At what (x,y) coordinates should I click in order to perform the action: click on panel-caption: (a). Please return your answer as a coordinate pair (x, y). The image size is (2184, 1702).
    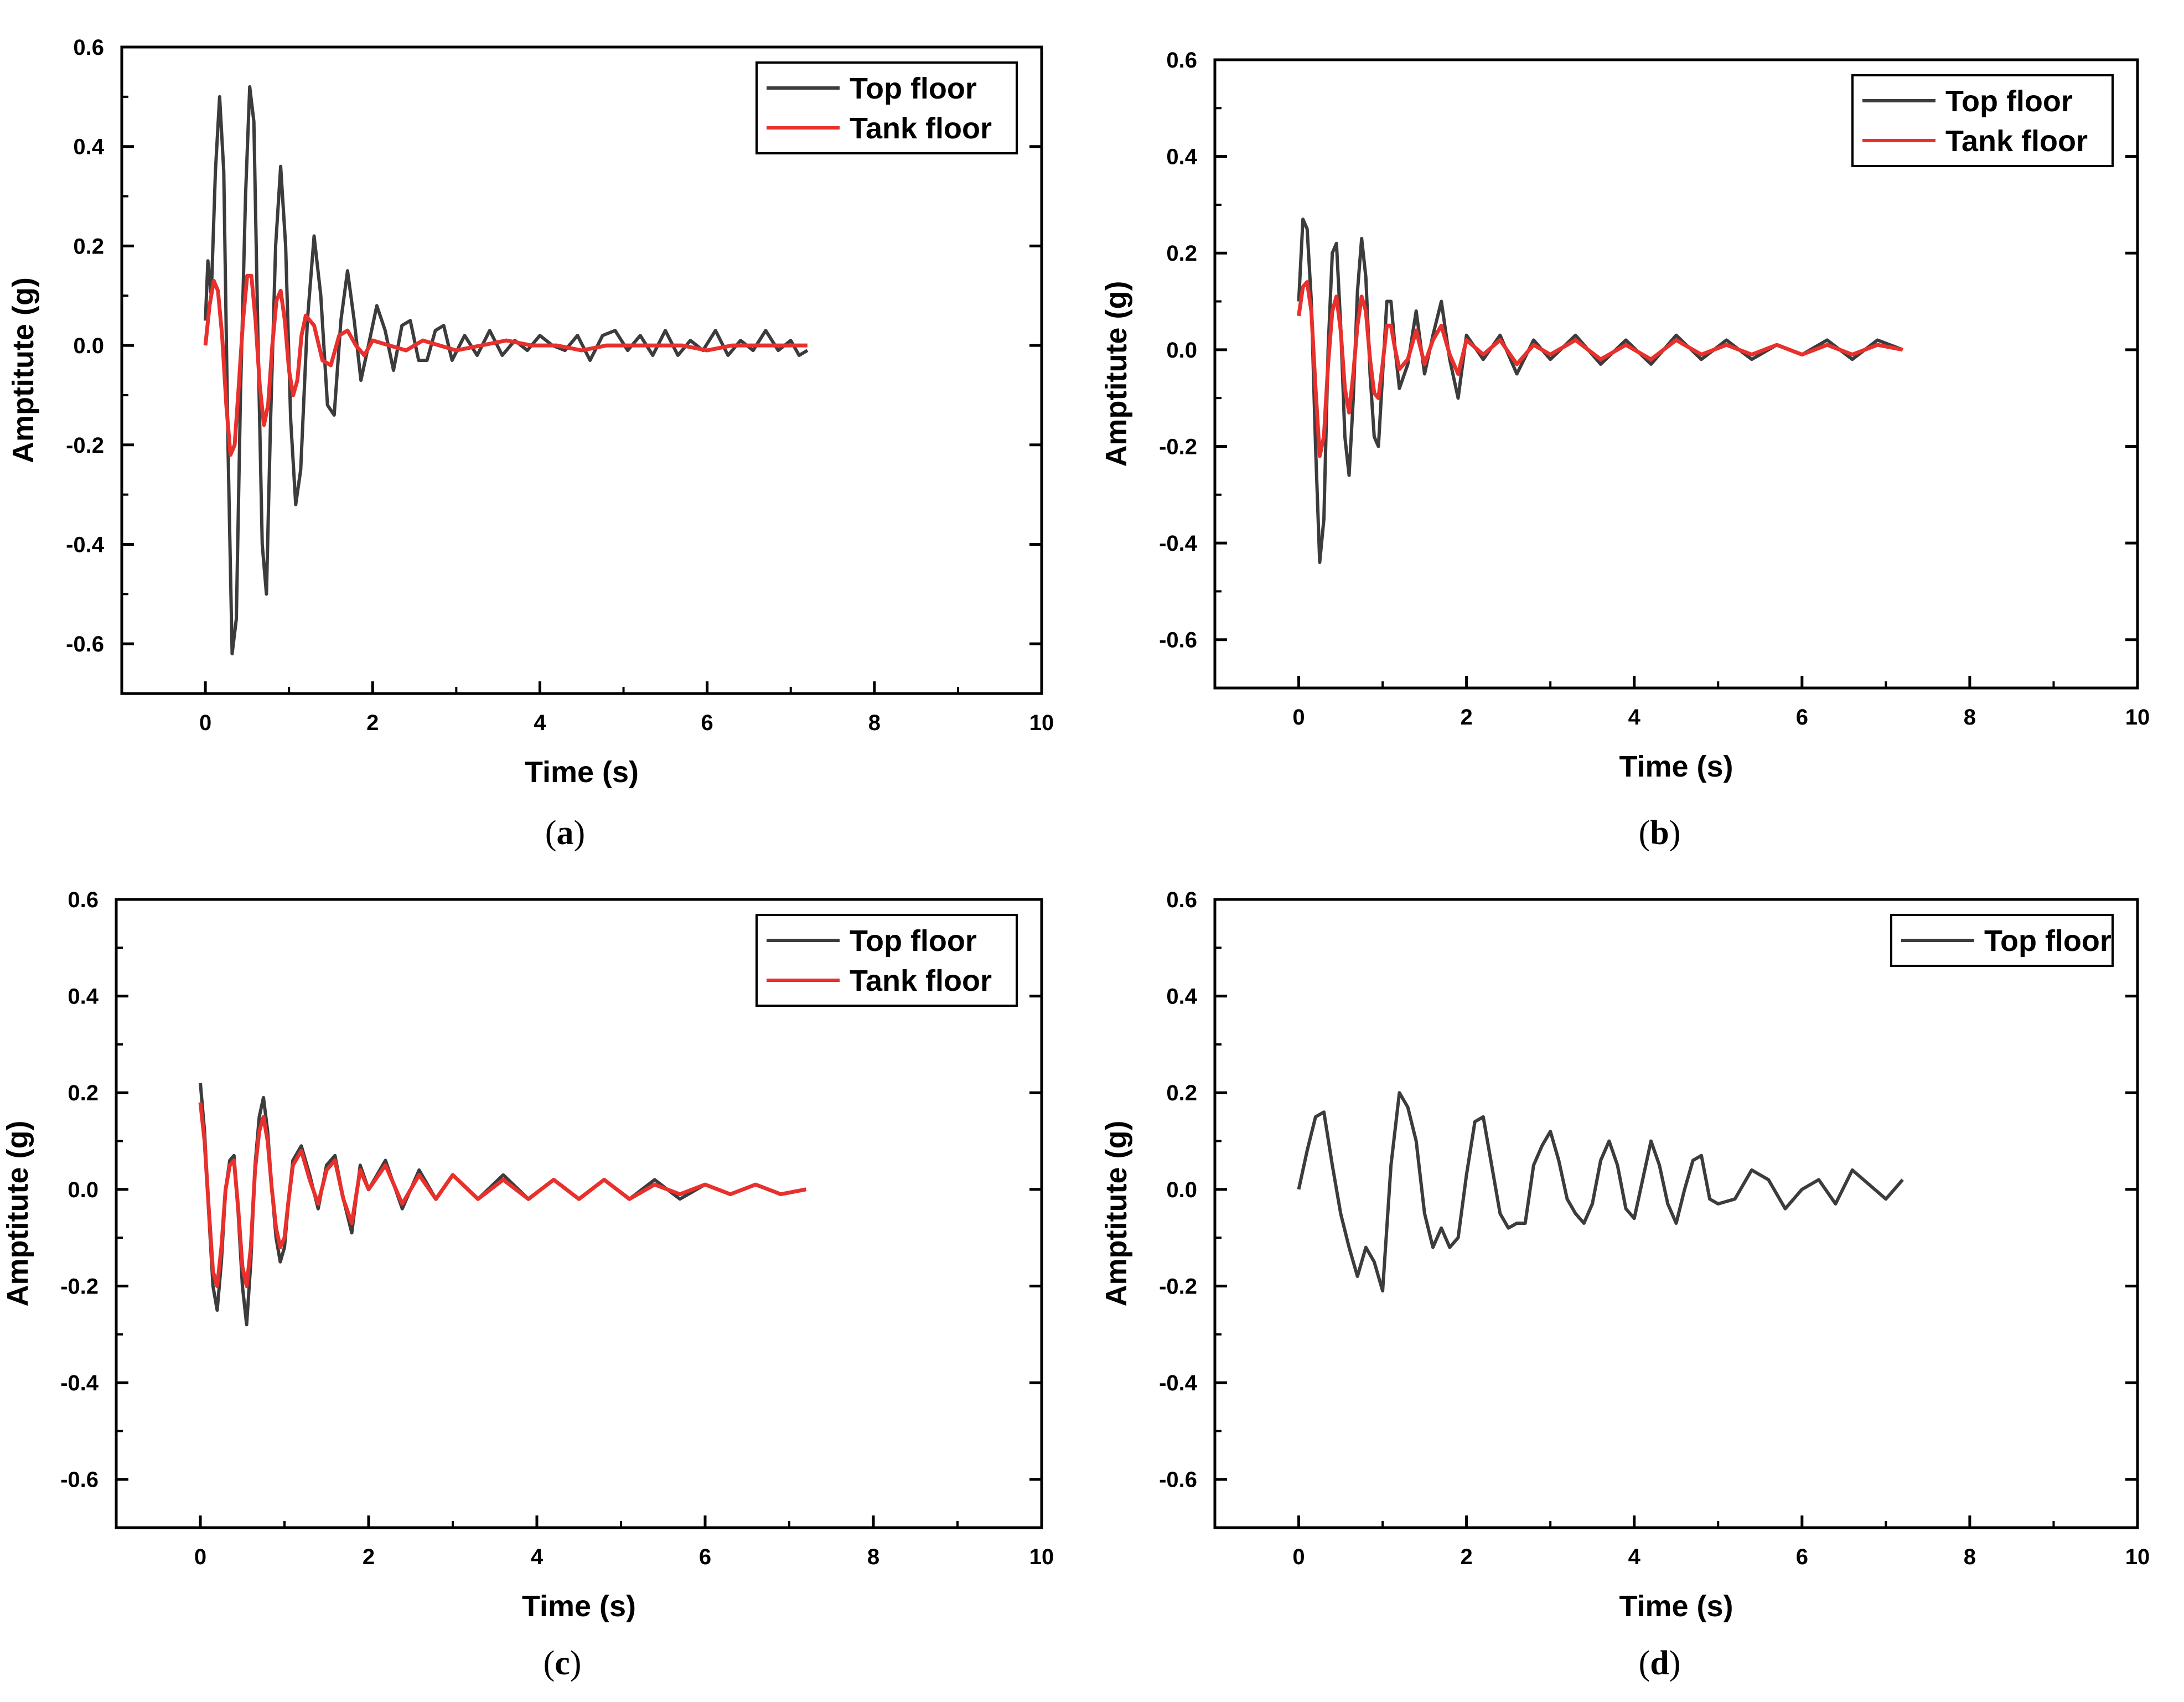
    Looking at the image, I should click on (565, 833).